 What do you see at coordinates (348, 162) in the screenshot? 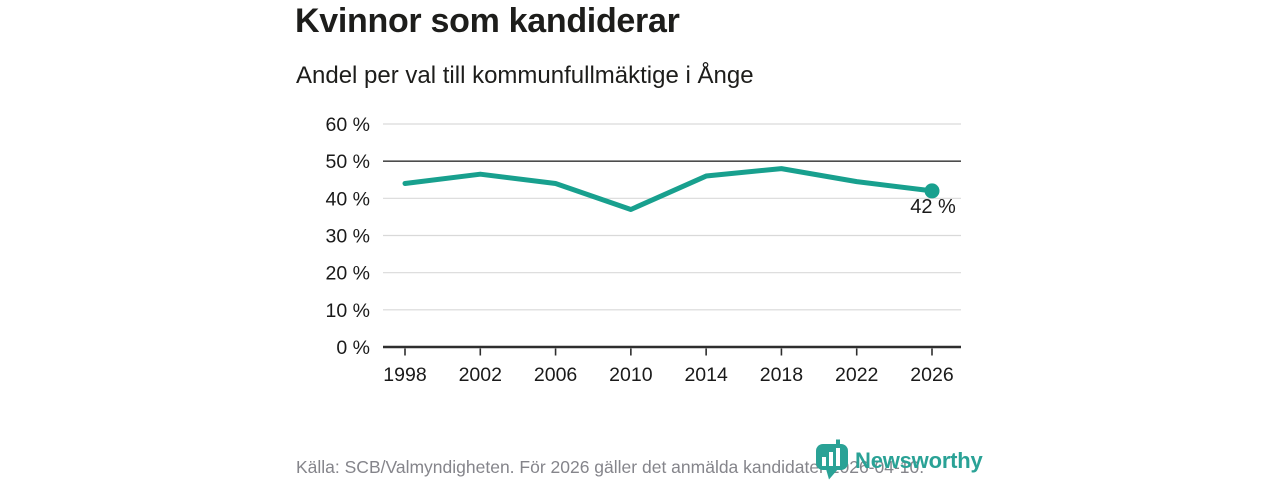
I see `y-tick-label: 50 %` at bounding box center [348, 162].